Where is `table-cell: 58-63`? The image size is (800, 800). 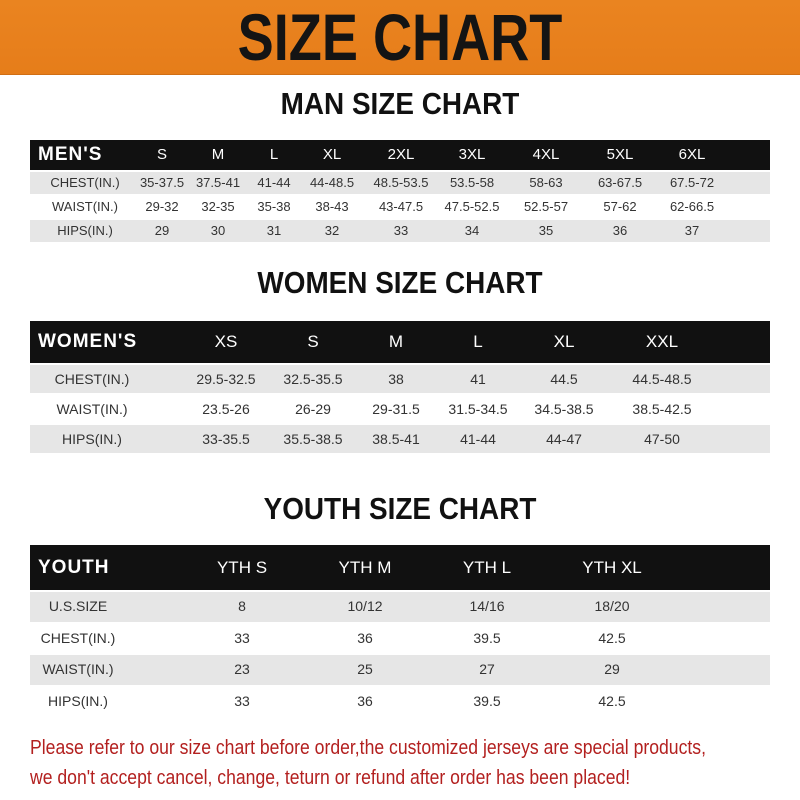 table-cell: 58-63 is located at coordinates (546, 182).